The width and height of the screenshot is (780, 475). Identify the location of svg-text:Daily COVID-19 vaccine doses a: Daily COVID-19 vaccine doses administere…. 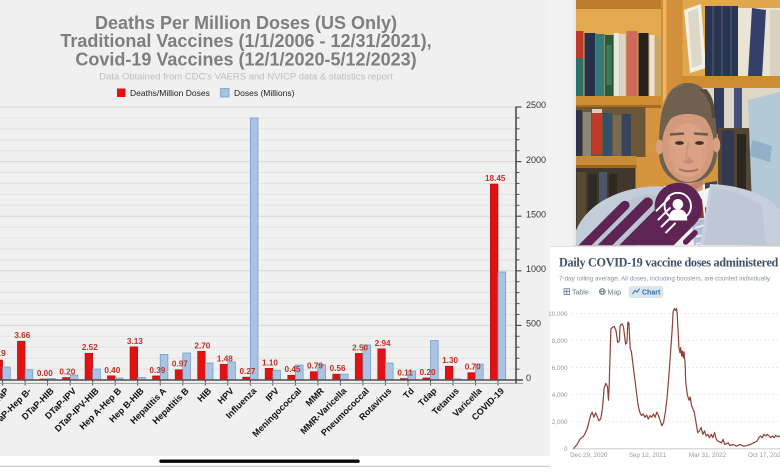
(669, 263).